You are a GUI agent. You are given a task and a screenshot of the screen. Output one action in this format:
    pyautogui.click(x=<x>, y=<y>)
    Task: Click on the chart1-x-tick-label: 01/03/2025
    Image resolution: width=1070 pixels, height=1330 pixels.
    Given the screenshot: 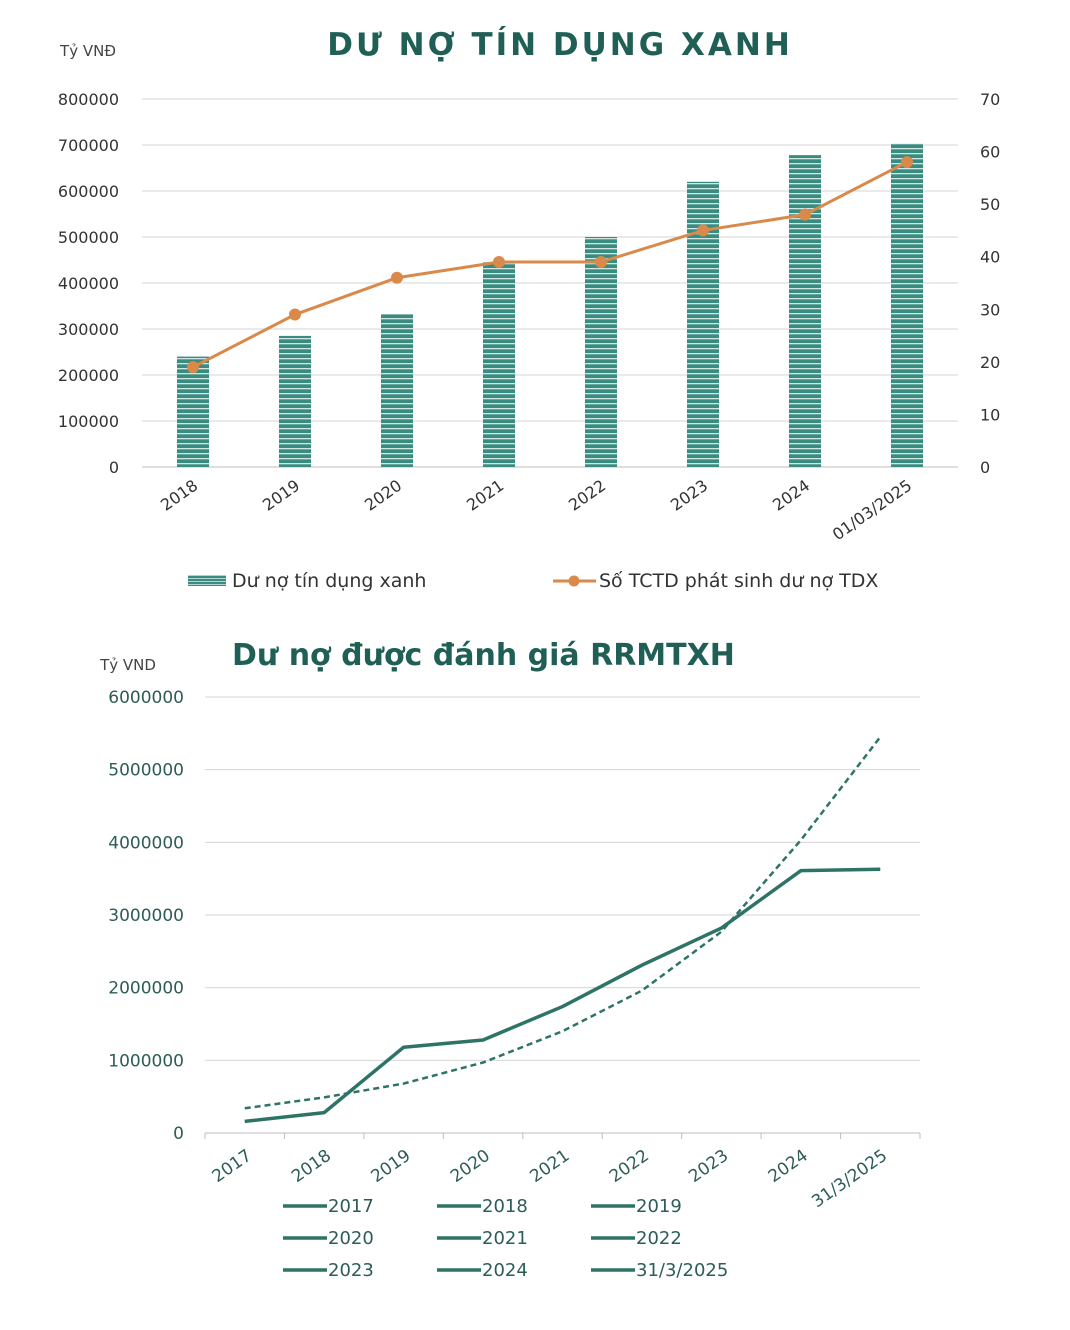 What is the action you would take?
    pyautogui.click(x=872, y=510)
    